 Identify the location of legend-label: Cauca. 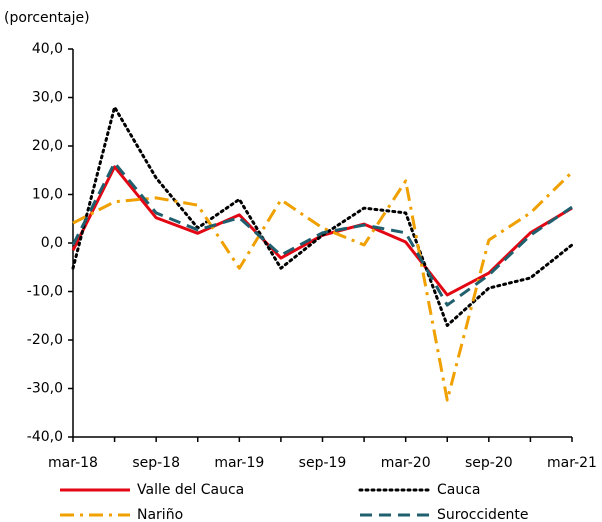
(459, 490).